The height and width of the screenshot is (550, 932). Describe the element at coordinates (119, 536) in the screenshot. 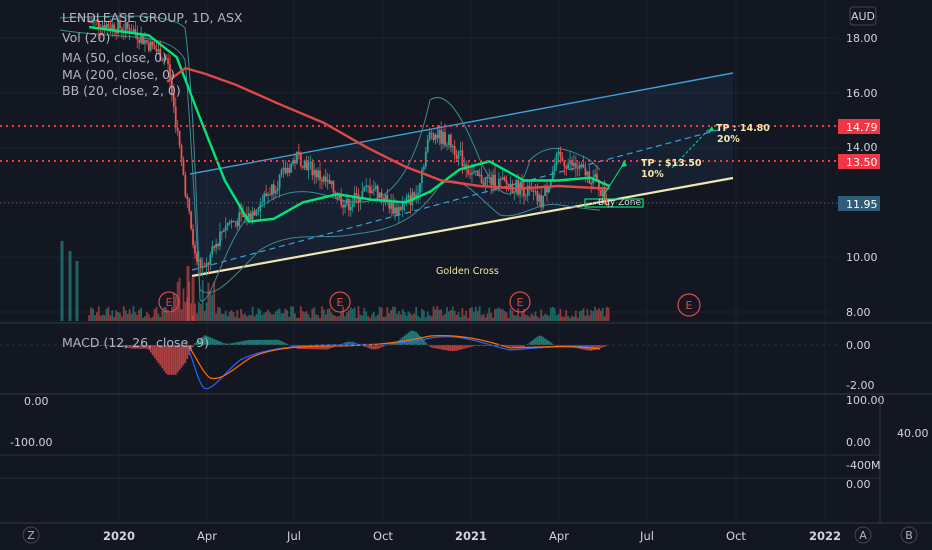

I see `x-tick-label: 2020` at that location.